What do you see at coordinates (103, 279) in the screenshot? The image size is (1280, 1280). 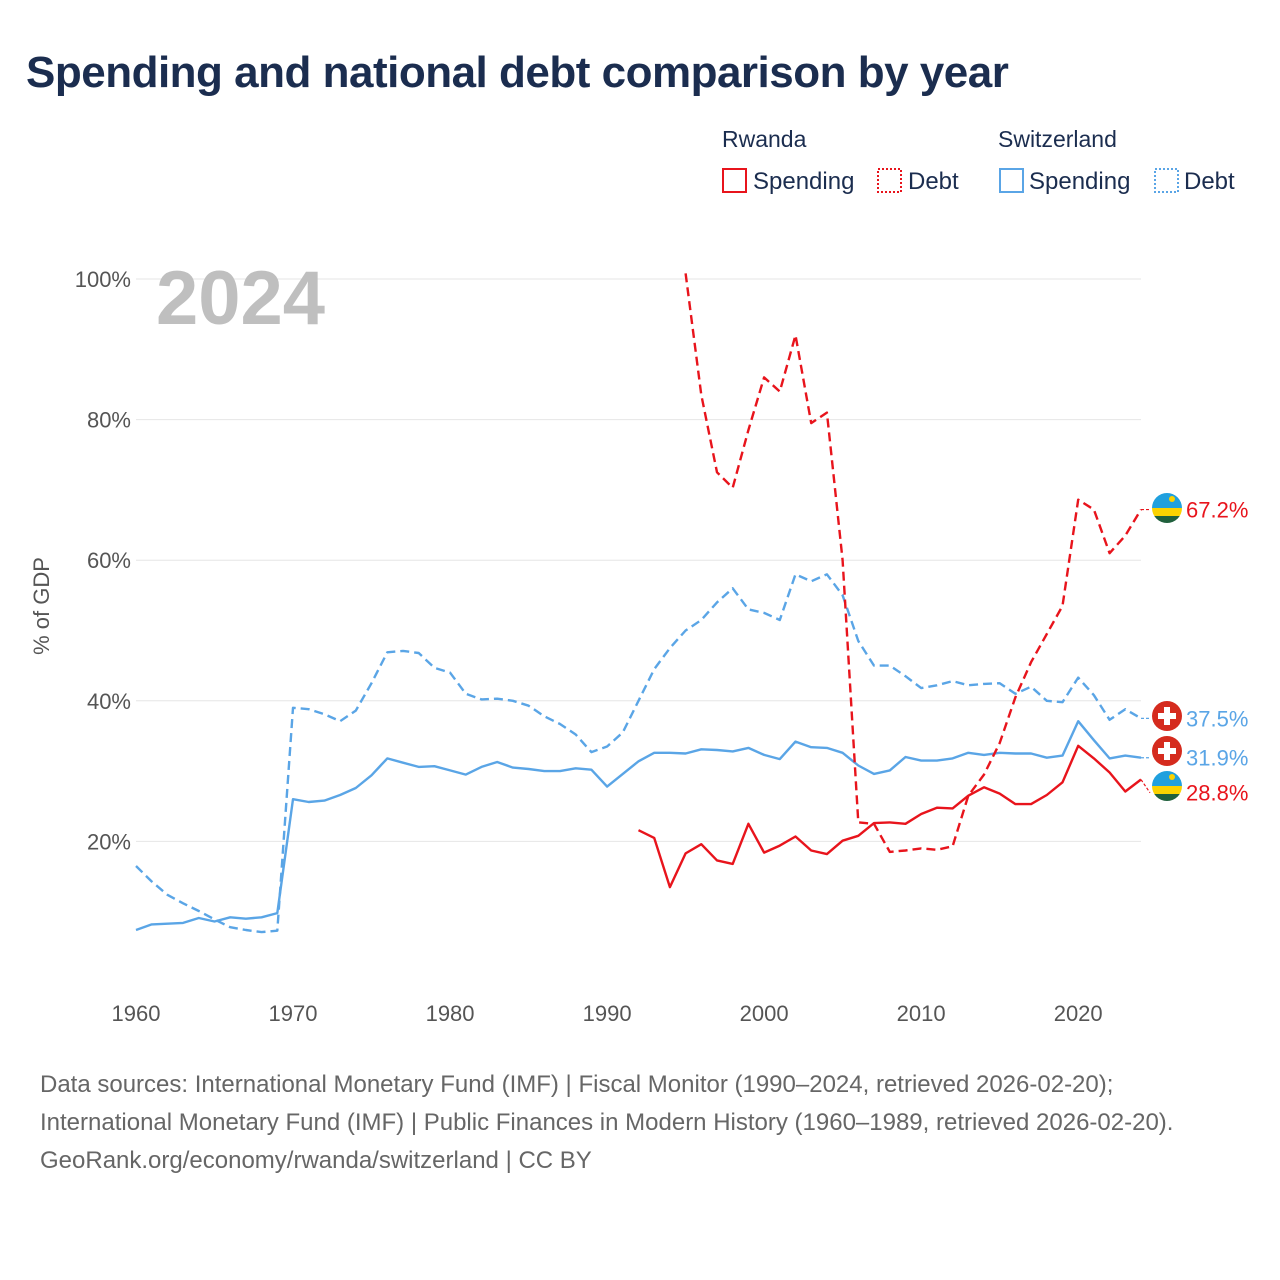 I see `y-tick-label: 100%` at bounding box center [103, 279].